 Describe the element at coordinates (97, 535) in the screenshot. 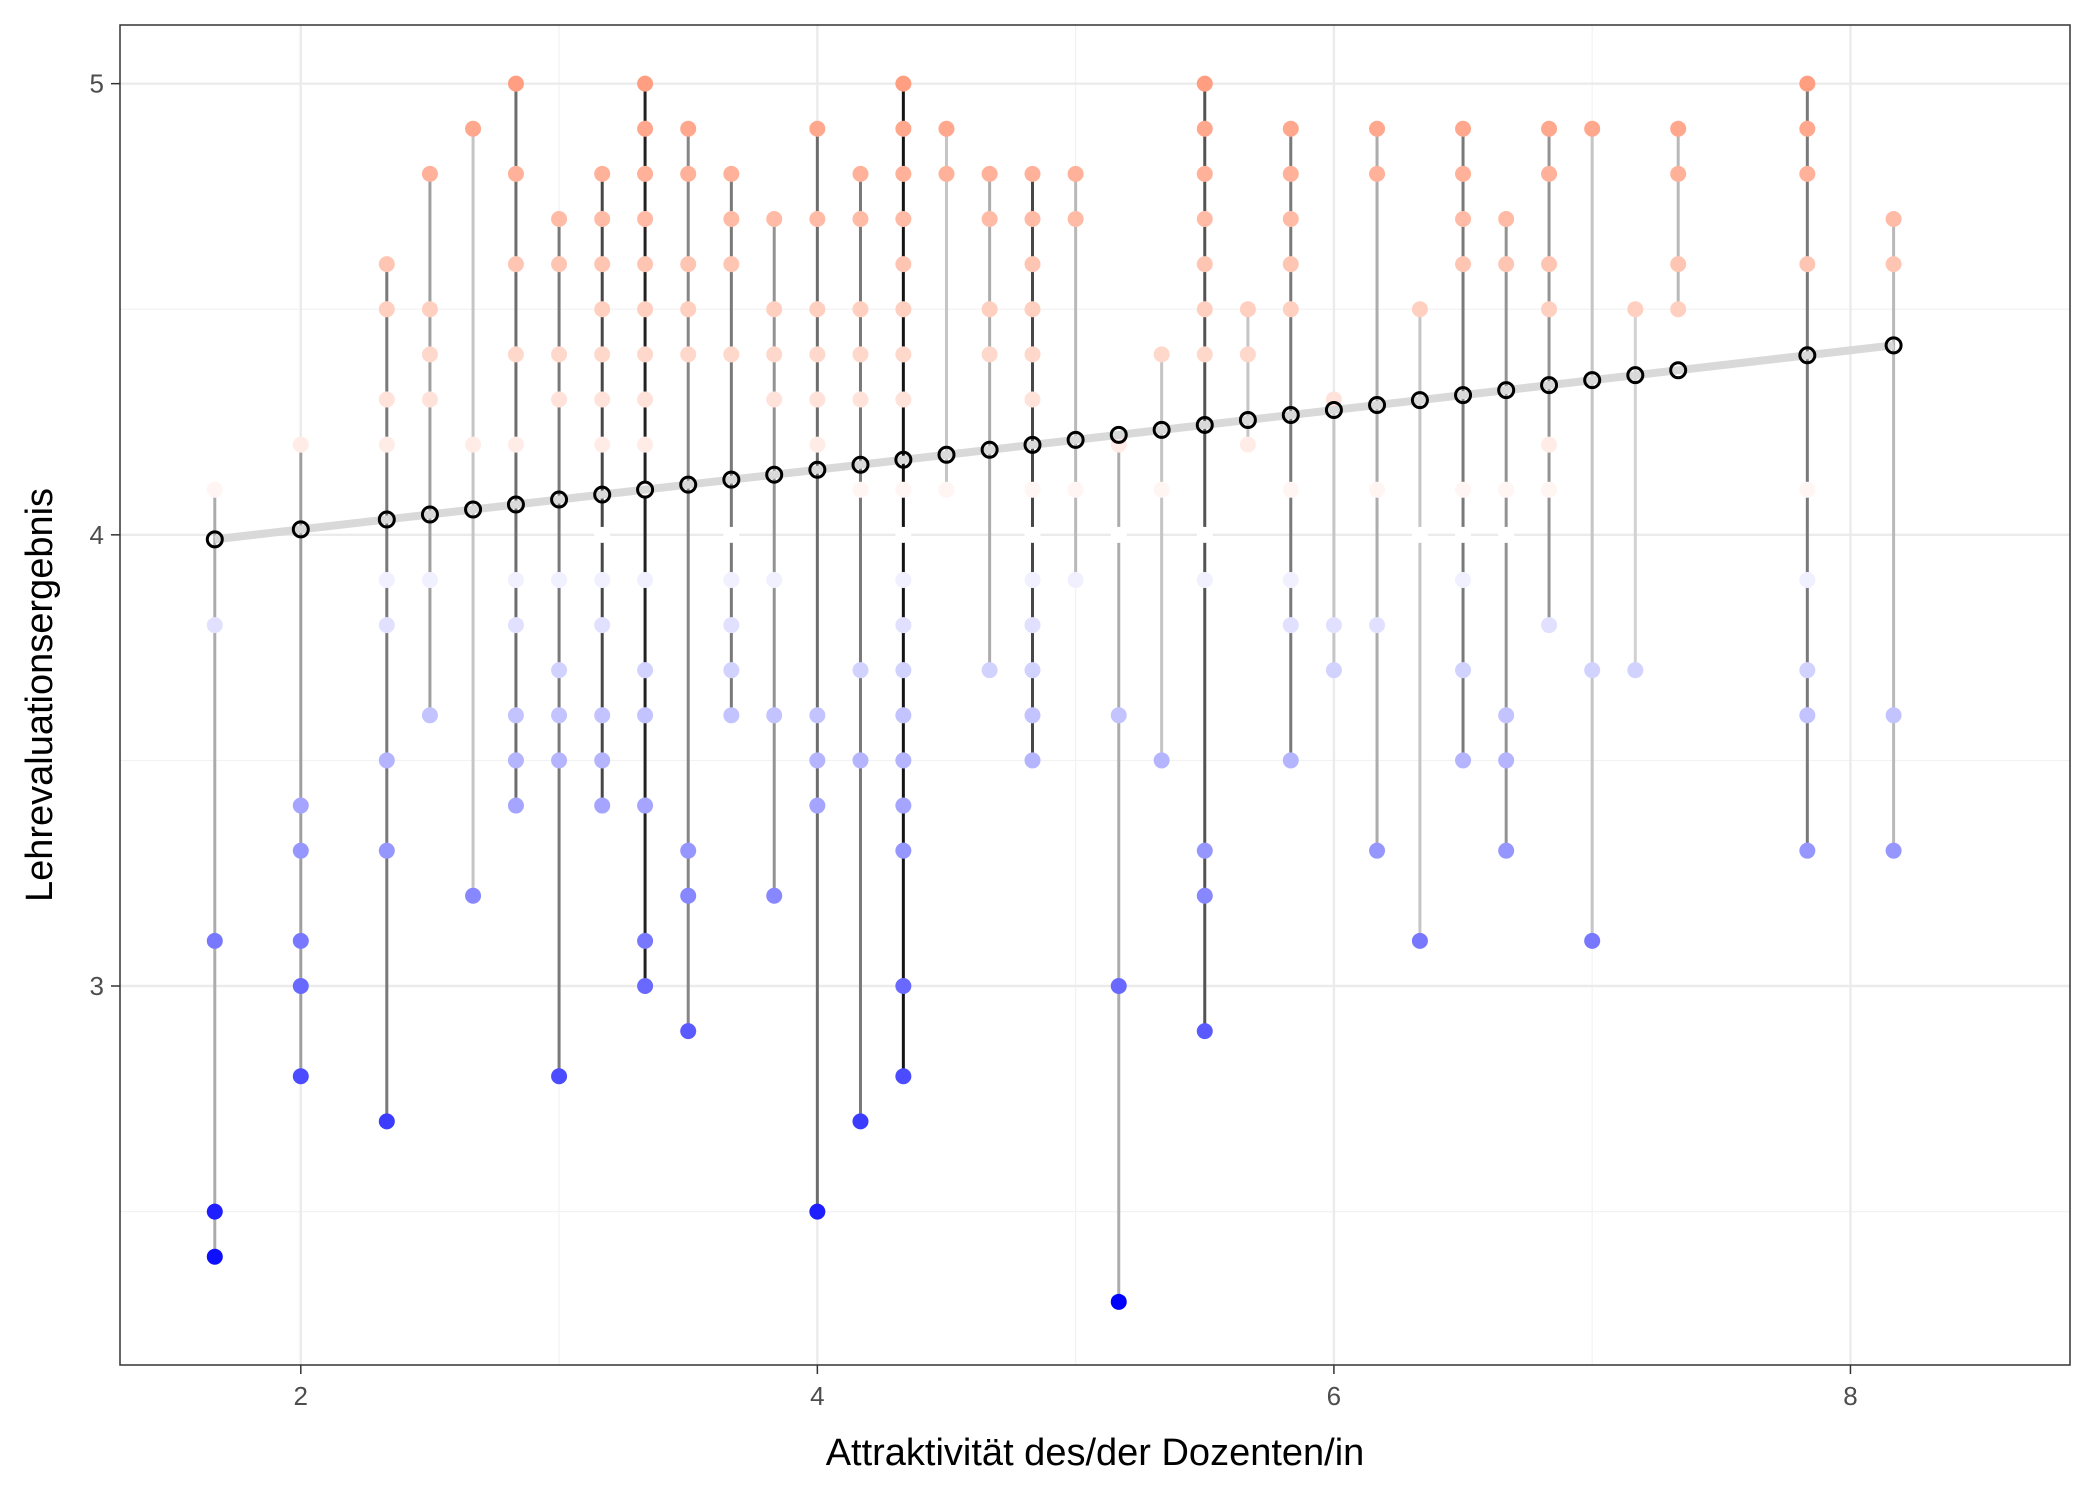

I see `y-tick-label: 4` at that location.